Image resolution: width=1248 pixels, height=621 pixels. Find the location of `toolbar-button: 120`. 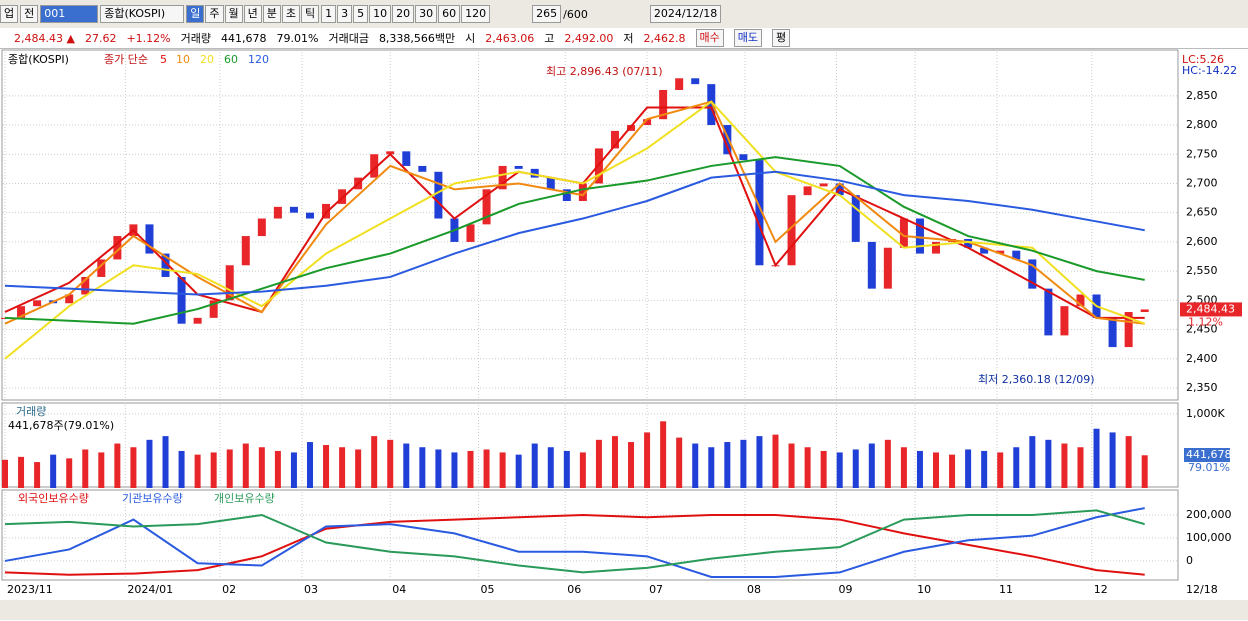

toolbar-button: 120 is located at coordinates (476, 14).